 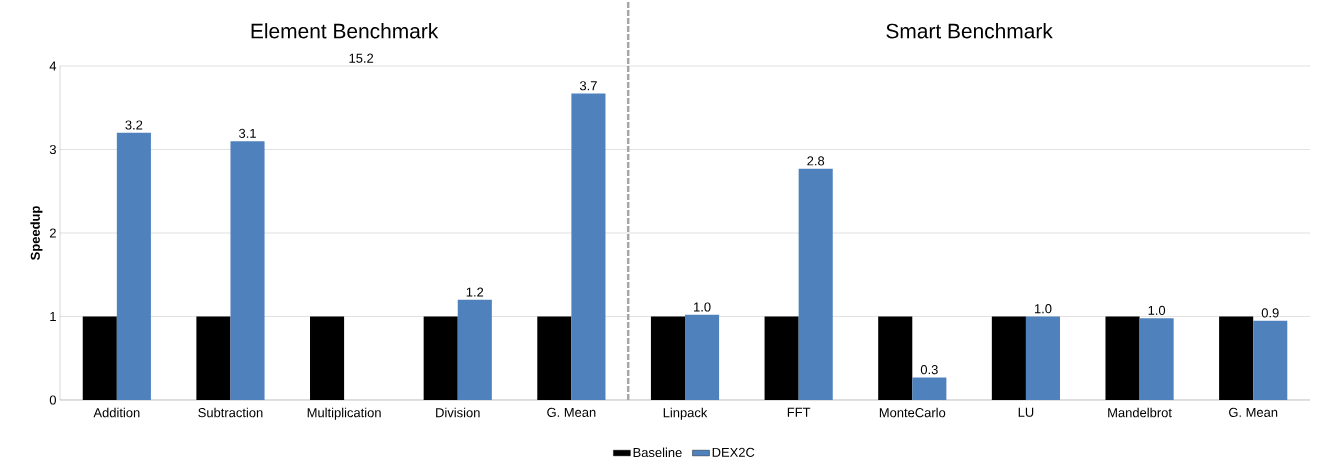 I want to click on y-tick-label: 3, so click(x=52, y=149).